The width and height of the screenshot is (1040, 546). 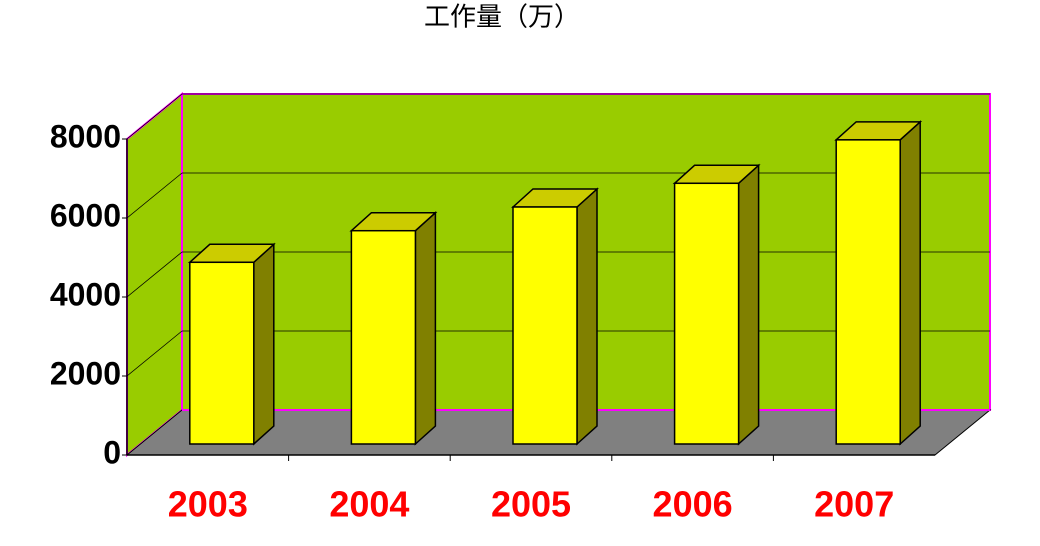 I want to click on x-tick-label: 2007, so click(x=854, y=504).